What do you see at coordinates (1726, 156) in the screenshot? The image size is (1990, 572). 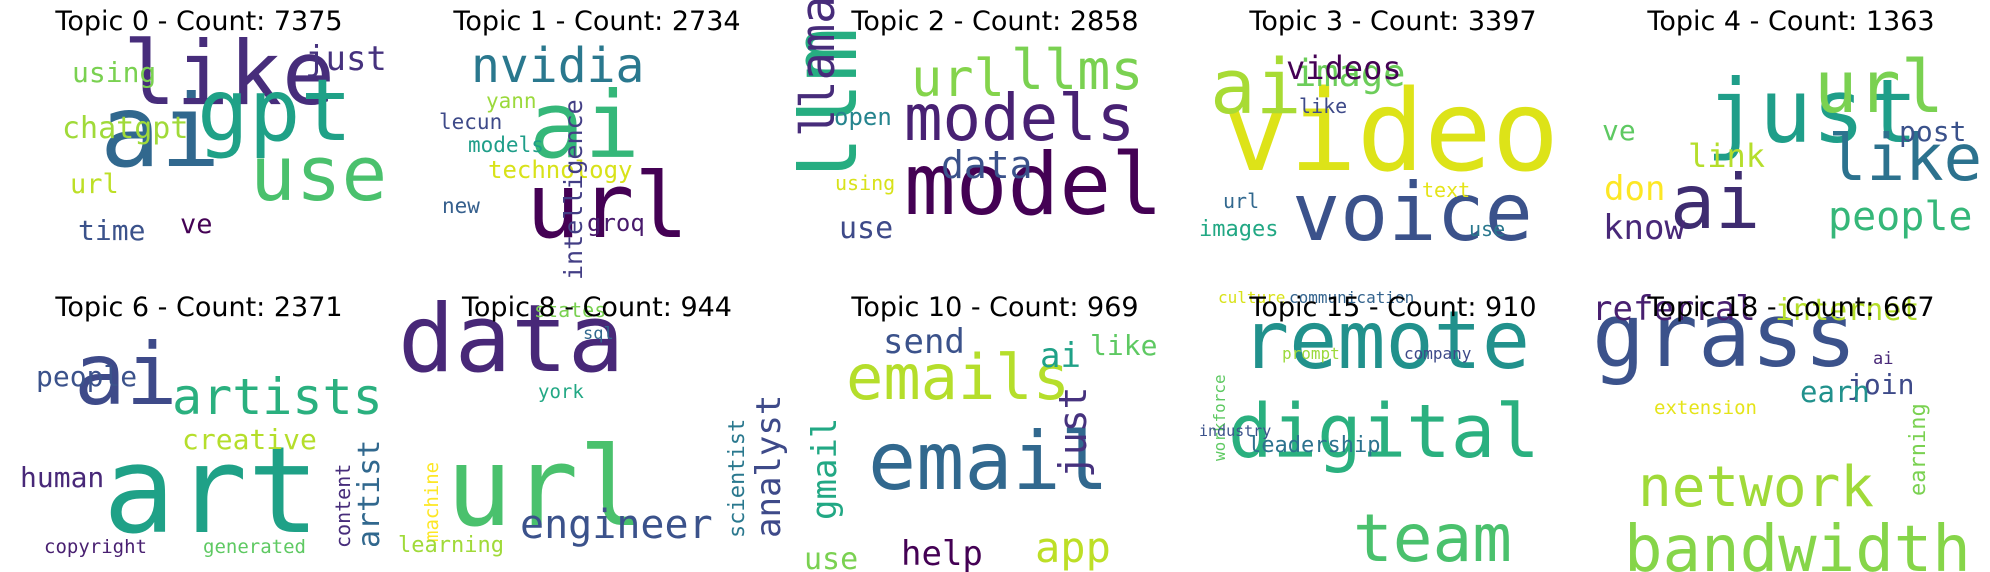 I see `cloud-word: link` at bounding box center [1726, 156].